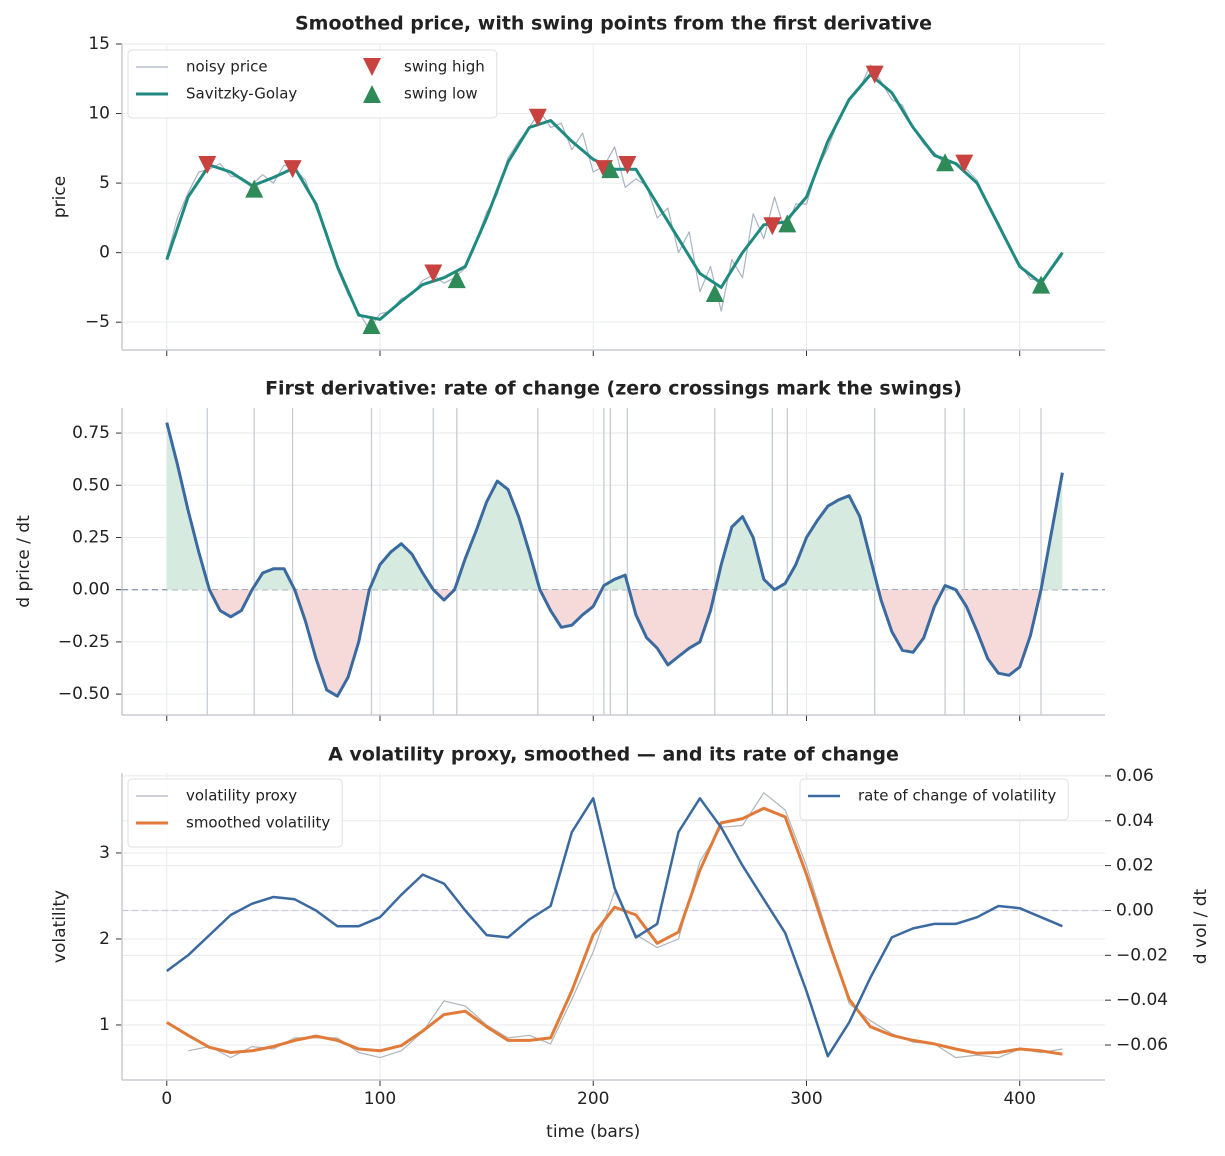  What do you see at coordinates (1135, 866) in the screenshot?
I see `y2-tick-label: 0.02` at bounding box center [1135, 866].